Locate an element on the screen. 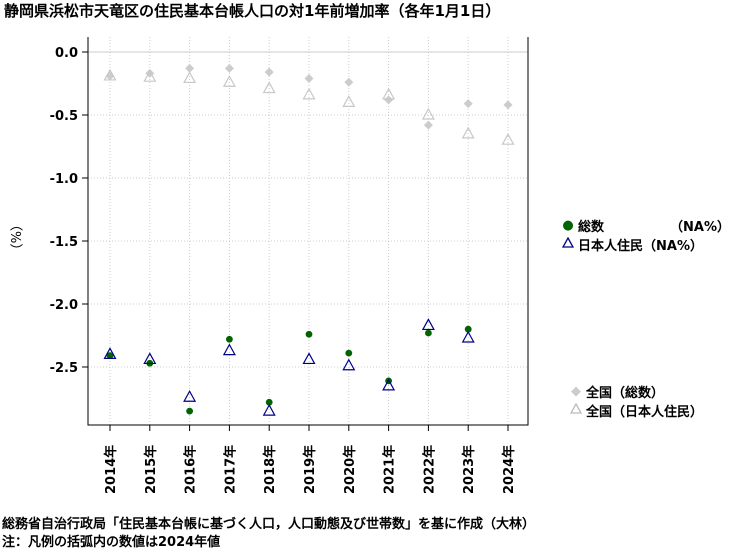 The image size is (750, 550). y-axis-label: （%） is located at coordinates (14, 237).